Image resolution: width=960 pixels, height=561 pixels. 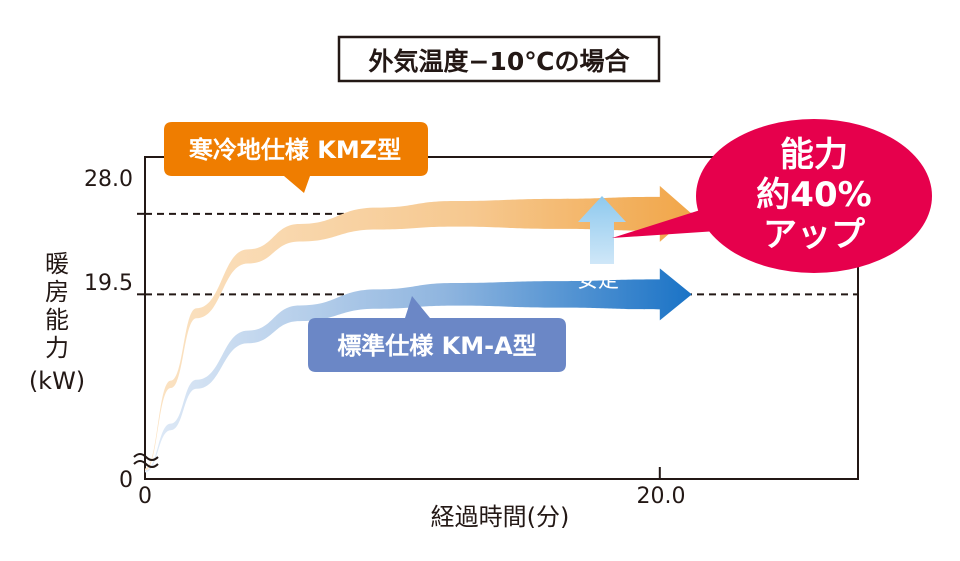 What do you see at coordinates (598, 183) in the screenshot?
I see `stable-label-kmz: 安定` at bounding box center [598, 183].